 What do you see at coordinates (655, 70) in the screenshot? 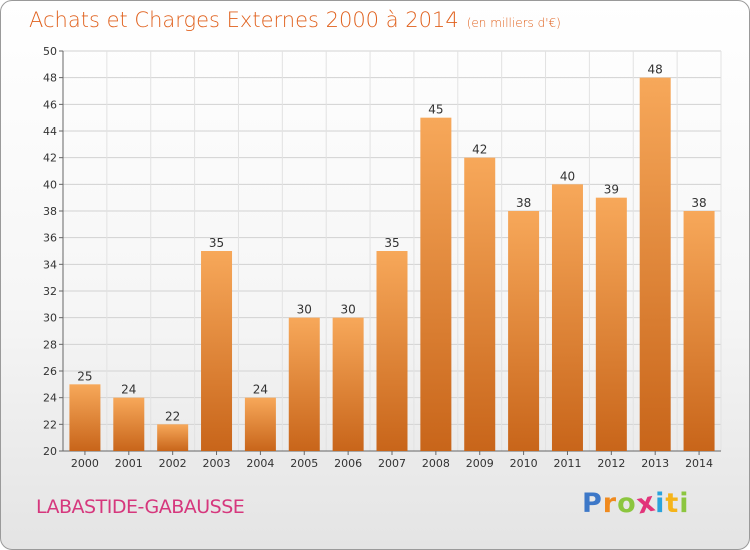
I see `data-label-2013: 48` at bounding box center [655, 70].